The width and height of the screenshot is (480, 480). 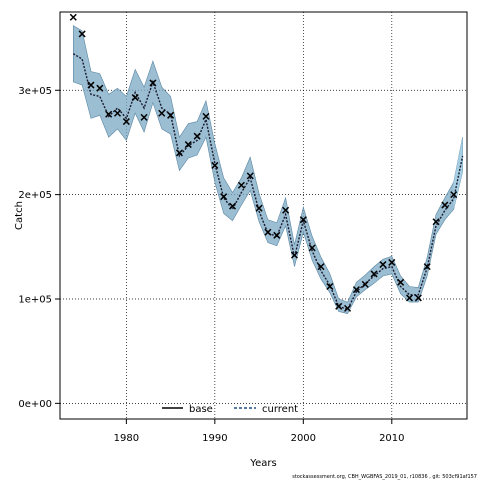 I want to click on y-tick-label: 1e+05, so click(x=35, y=299).